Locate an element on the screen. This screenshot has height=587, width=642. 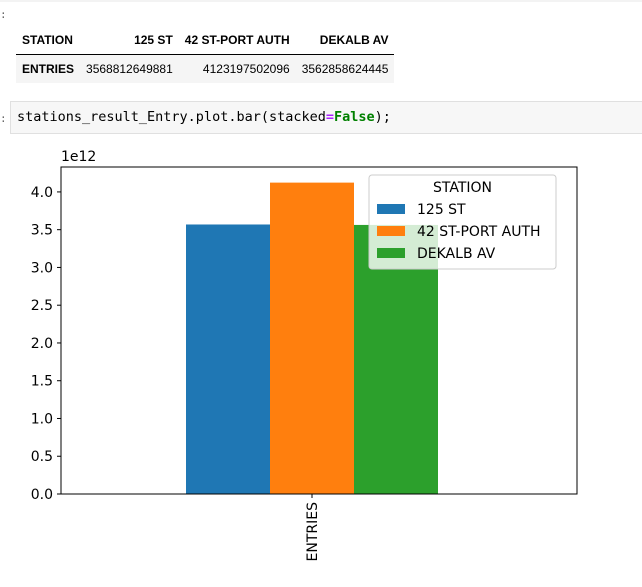
code-keyword: False is located at coordinates (354, 117).